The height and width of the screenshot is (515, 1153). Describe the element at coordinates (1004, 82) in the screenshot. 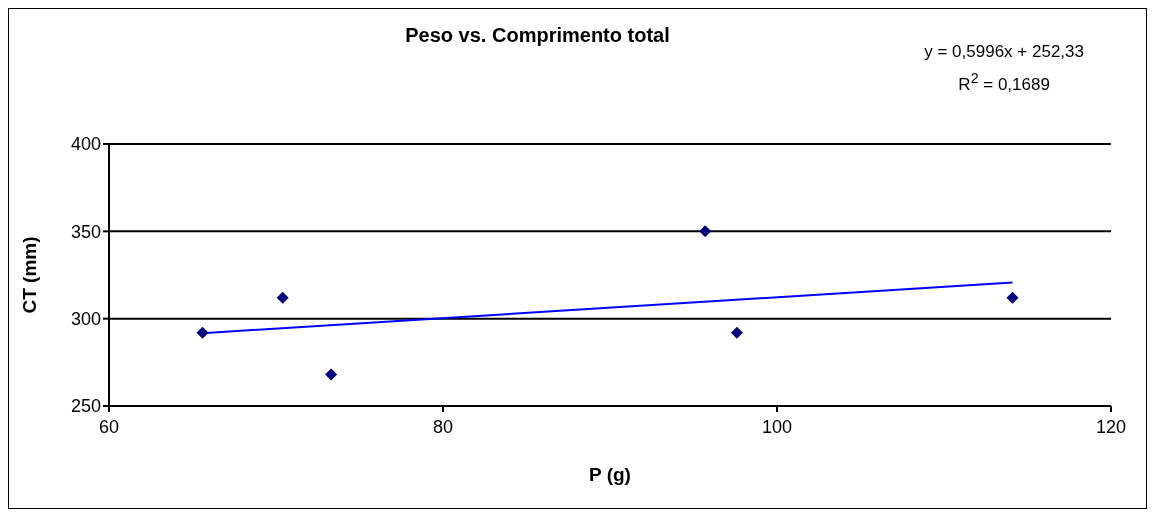

I see `text: R$^{2}$ = 0,1689` at that location.